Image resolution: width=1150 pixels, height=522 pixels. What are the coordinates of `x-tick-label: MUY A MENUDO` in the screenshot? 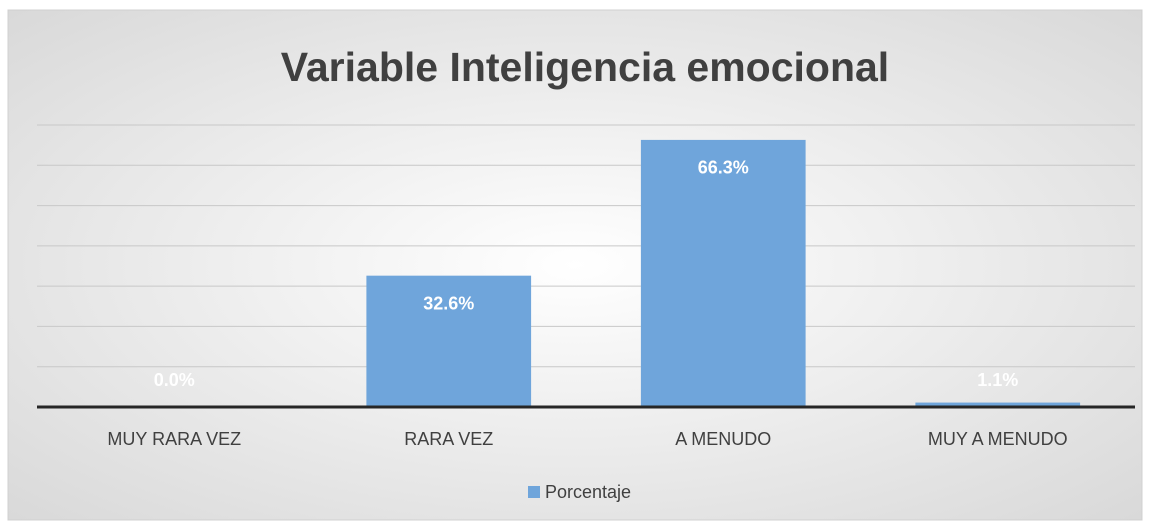 It's located at (998, 439).